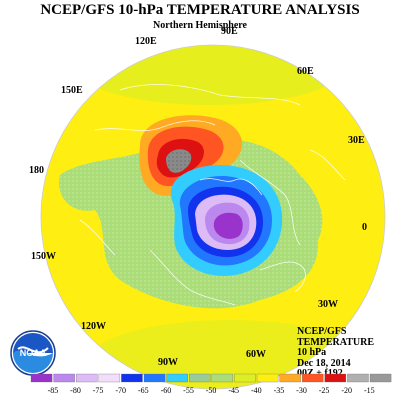 The image size is (400, 400). What do you see at coordinates (356, 140) in the screenshot?
I see `lon-label-30e: 30E` at bounding box center [356, 140].